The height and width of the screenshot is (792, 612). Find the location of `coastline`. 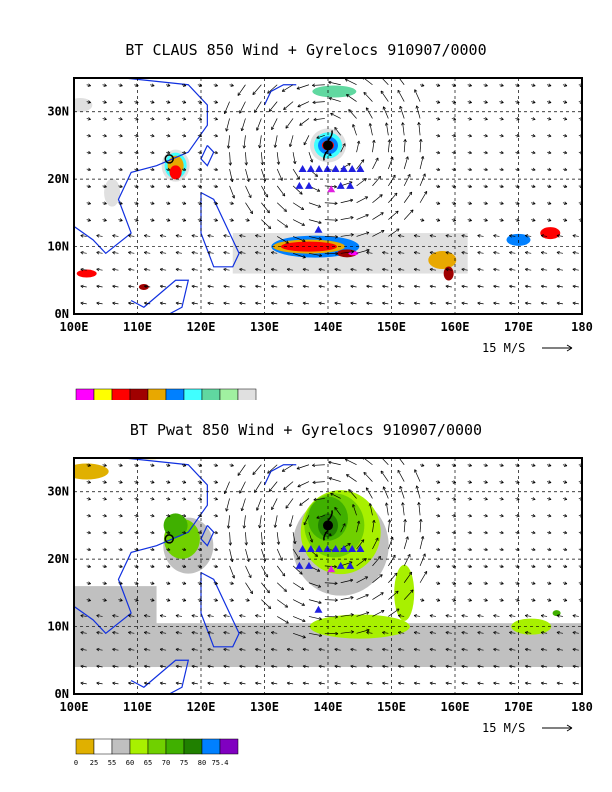

coastline is located at coordinates (141, 546).